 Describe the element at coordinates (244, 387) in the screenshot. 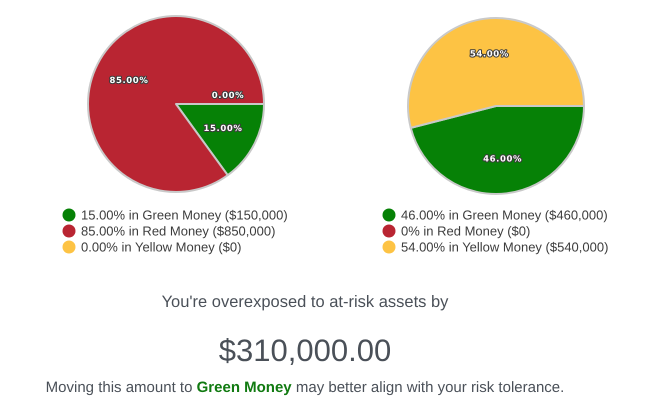

I see `text: Green Money` at that location.